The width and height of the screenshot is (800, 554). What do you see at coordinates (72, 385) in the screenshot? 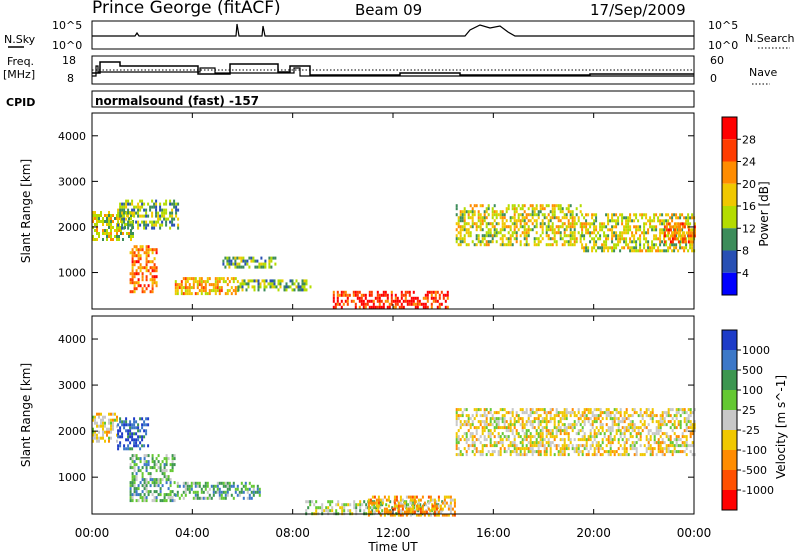
I see `y-tick-label: 3000` at bounding box center [72, 385].